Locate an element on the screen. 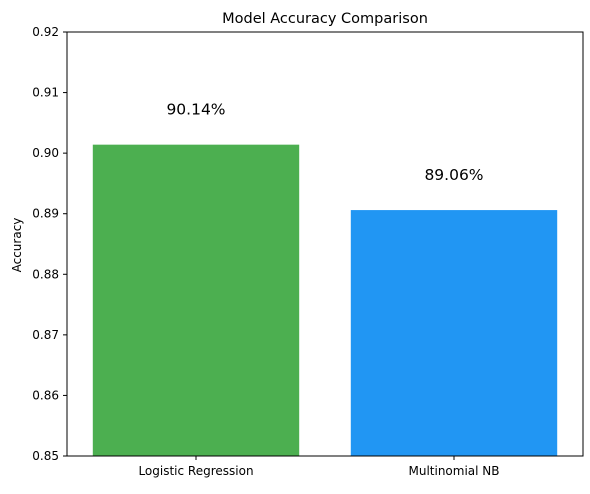 Image resolution: width=590 pixels, height=494 pixels. data-labels-layer: 90.14% 89.06% is located at coordinates (324, 142).